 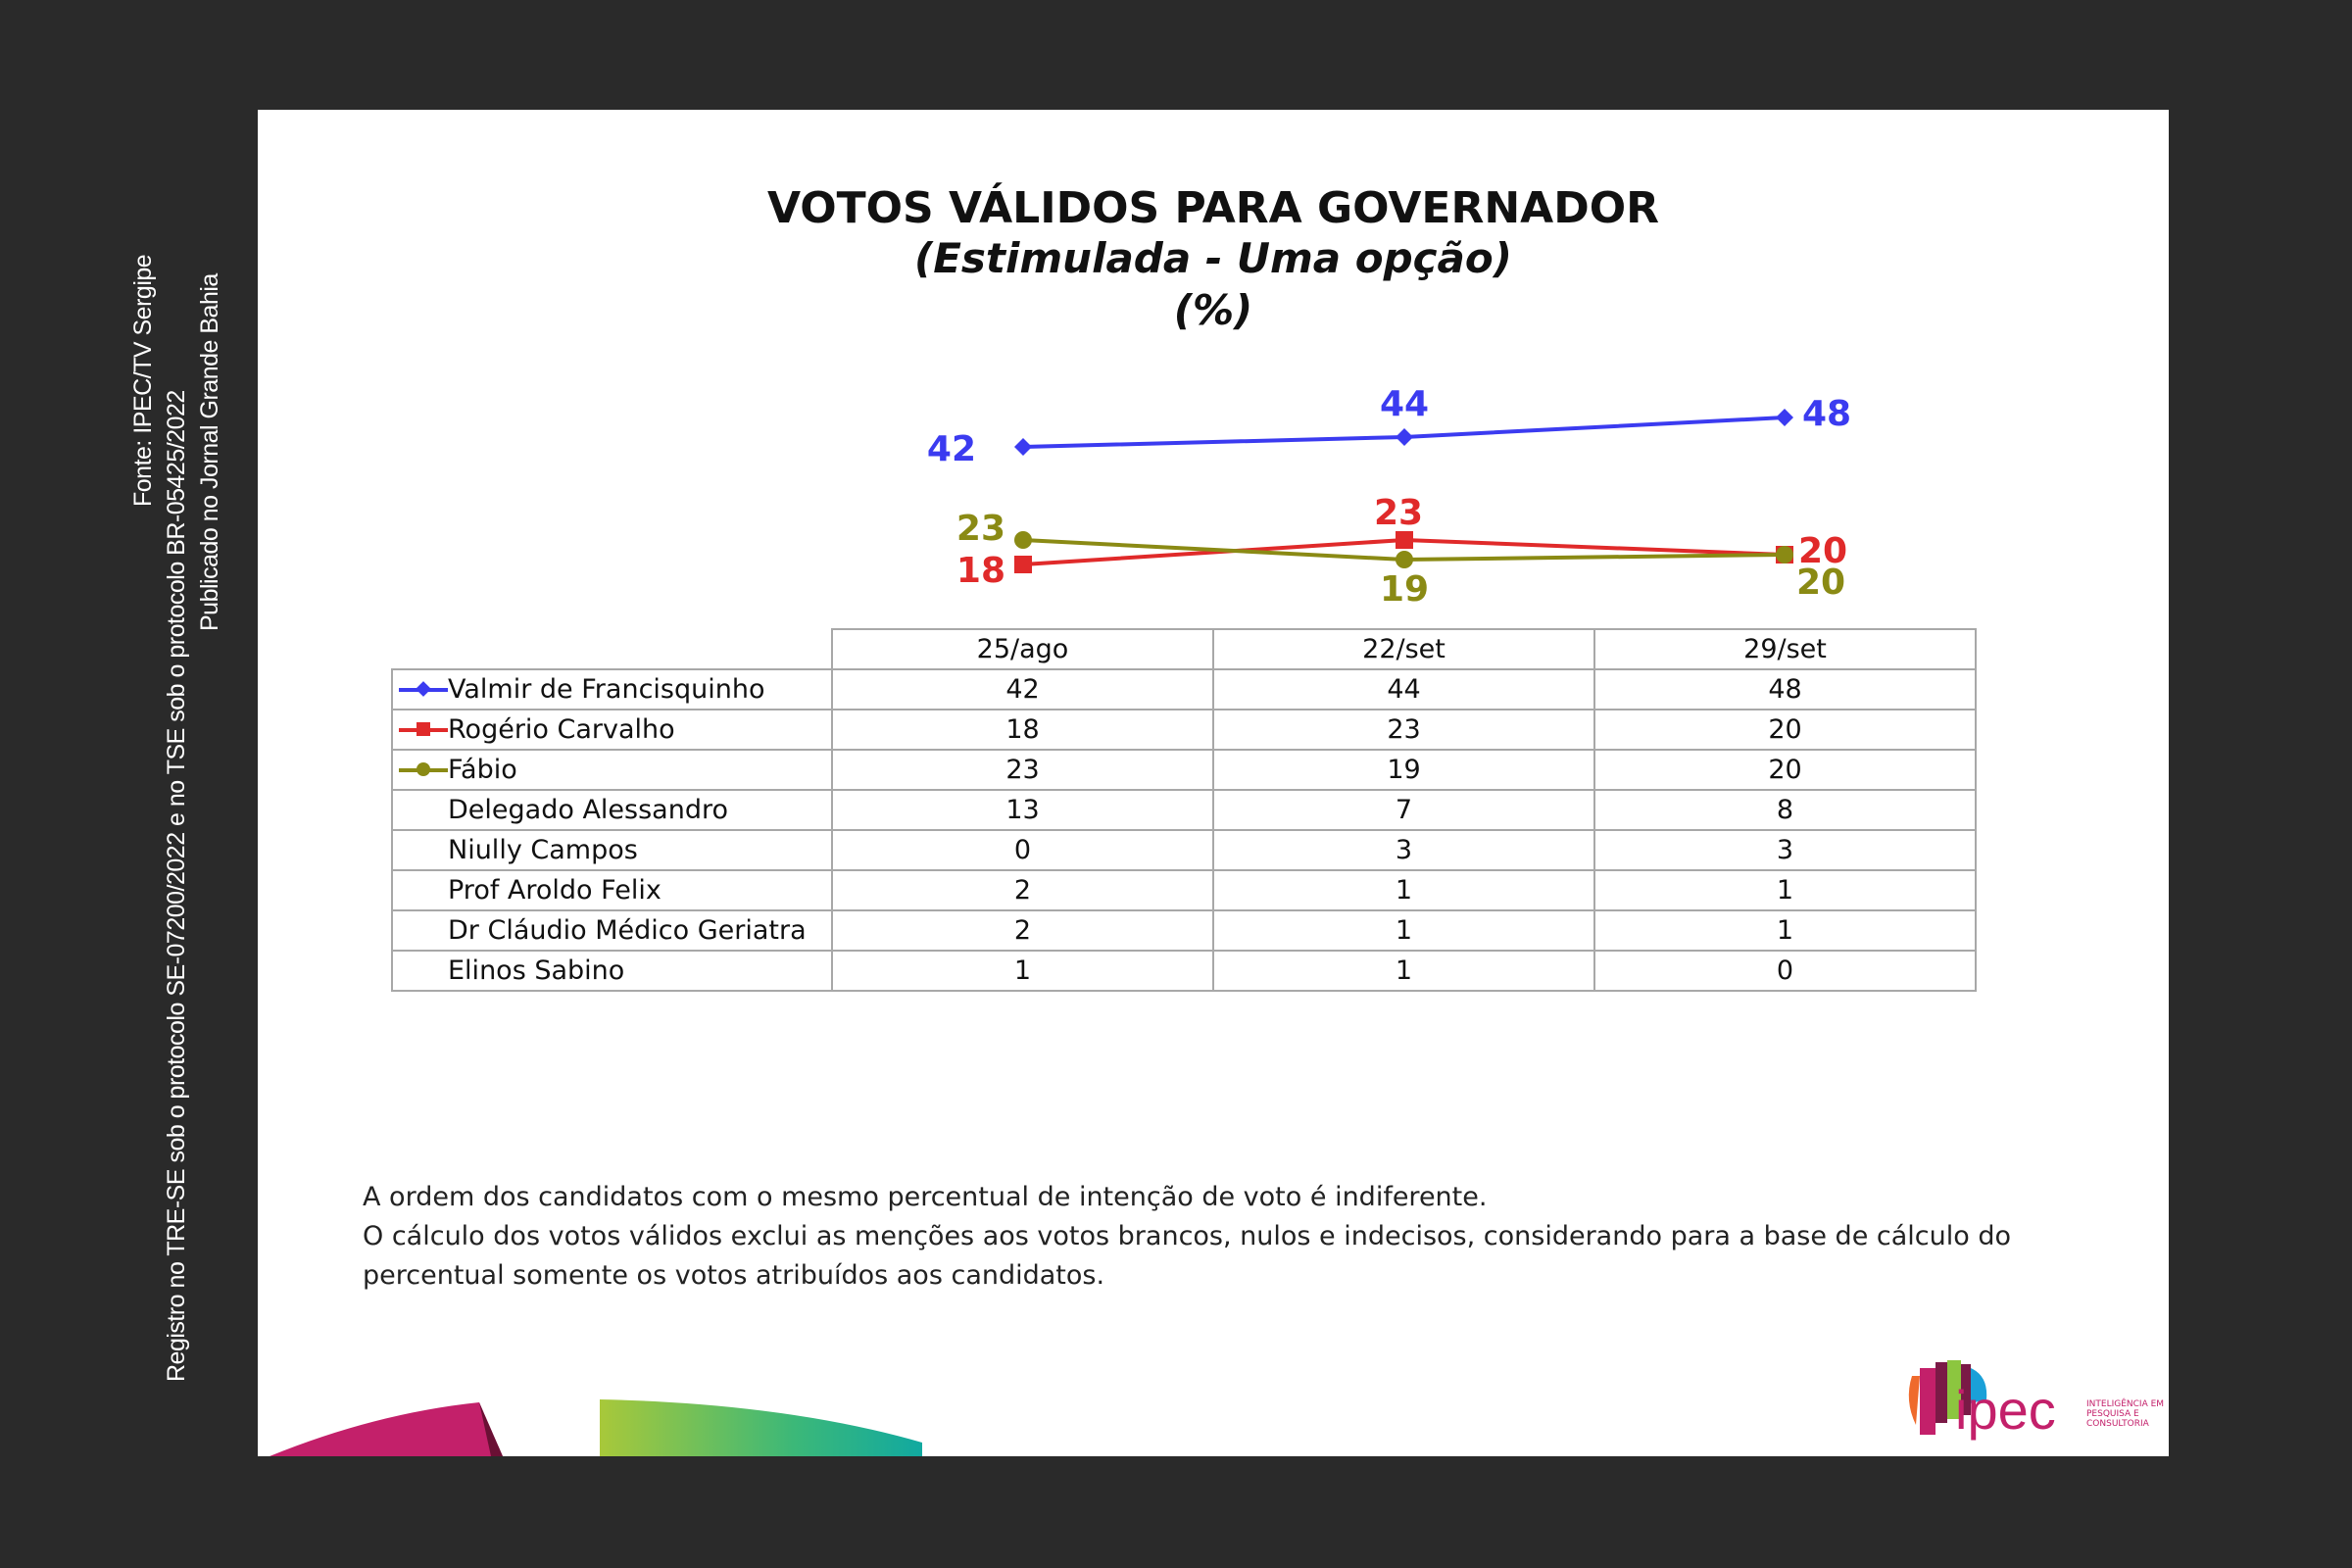 I want to click on candidate-name: Prof Aroldo Felix, so click(x=612, y=890).